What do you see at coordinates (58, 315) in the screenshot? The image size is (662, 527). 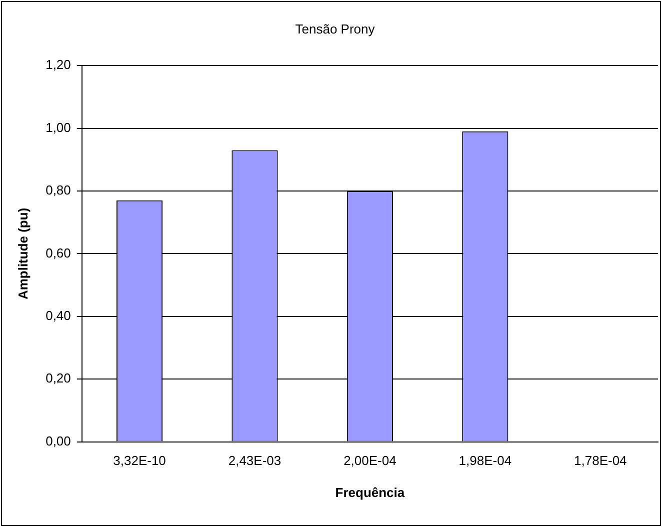 I see `y-tick-label: 0,40` at bounding box center [58, 315].